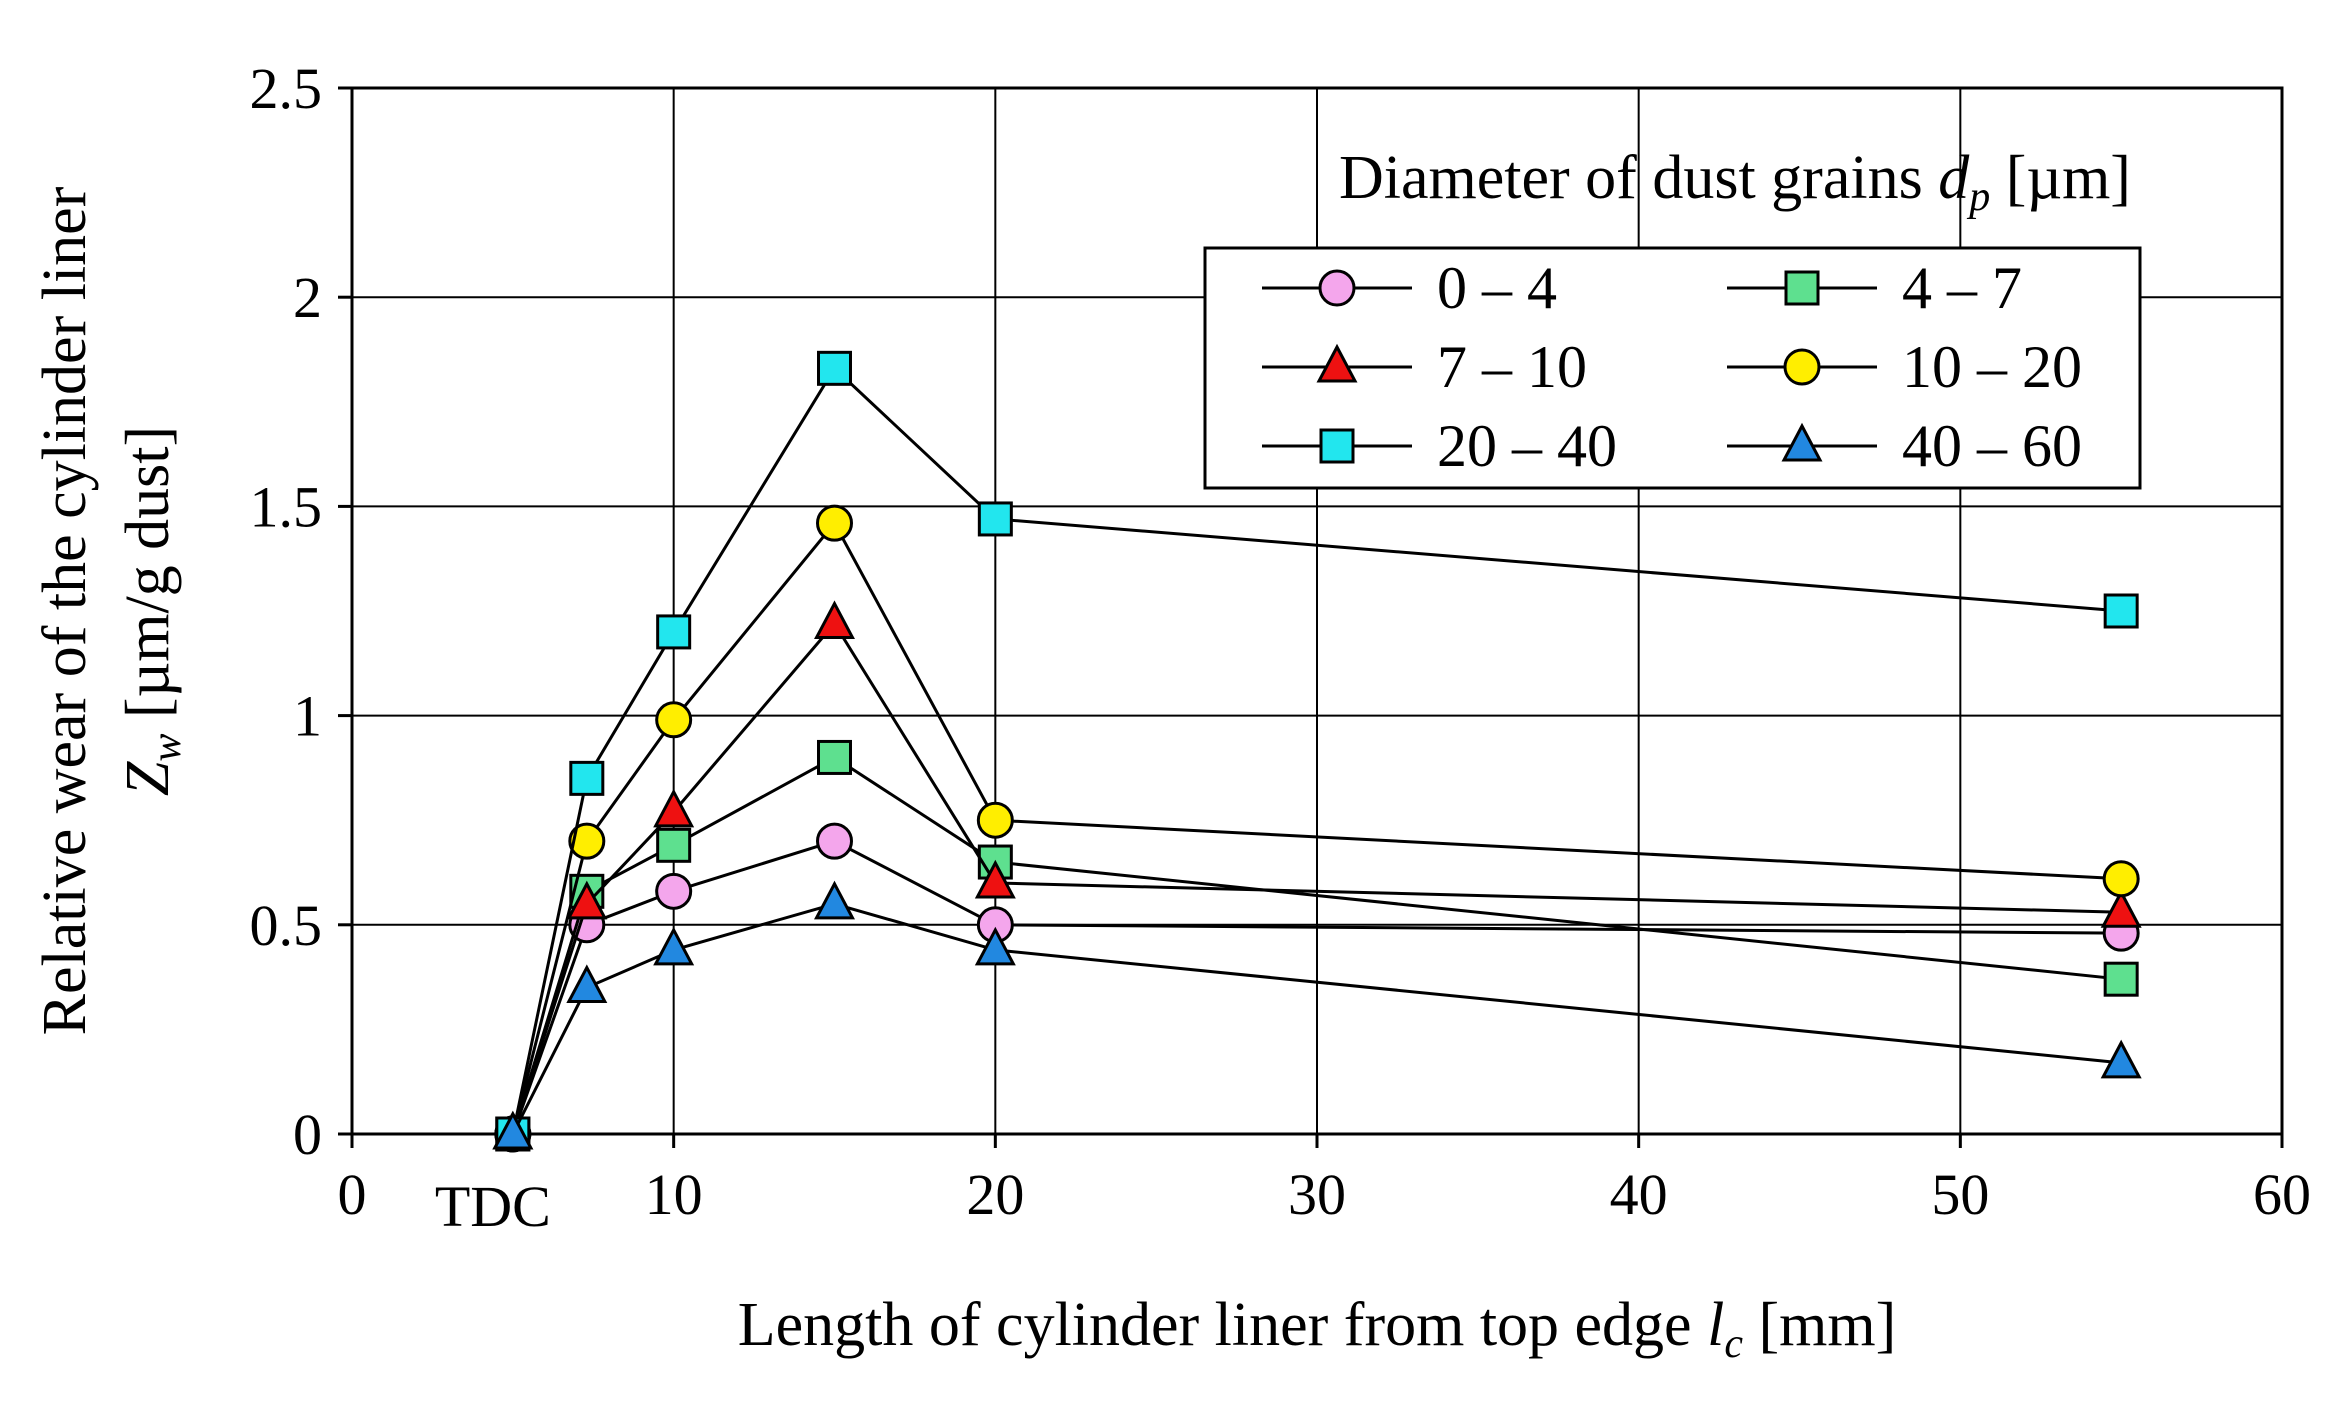 The image size is (2327, 1412). What do you see at coordinates (1992, 446) in the screenshot?
I see `legend-label: 40 – 60` at bounding box center [1992, 446].